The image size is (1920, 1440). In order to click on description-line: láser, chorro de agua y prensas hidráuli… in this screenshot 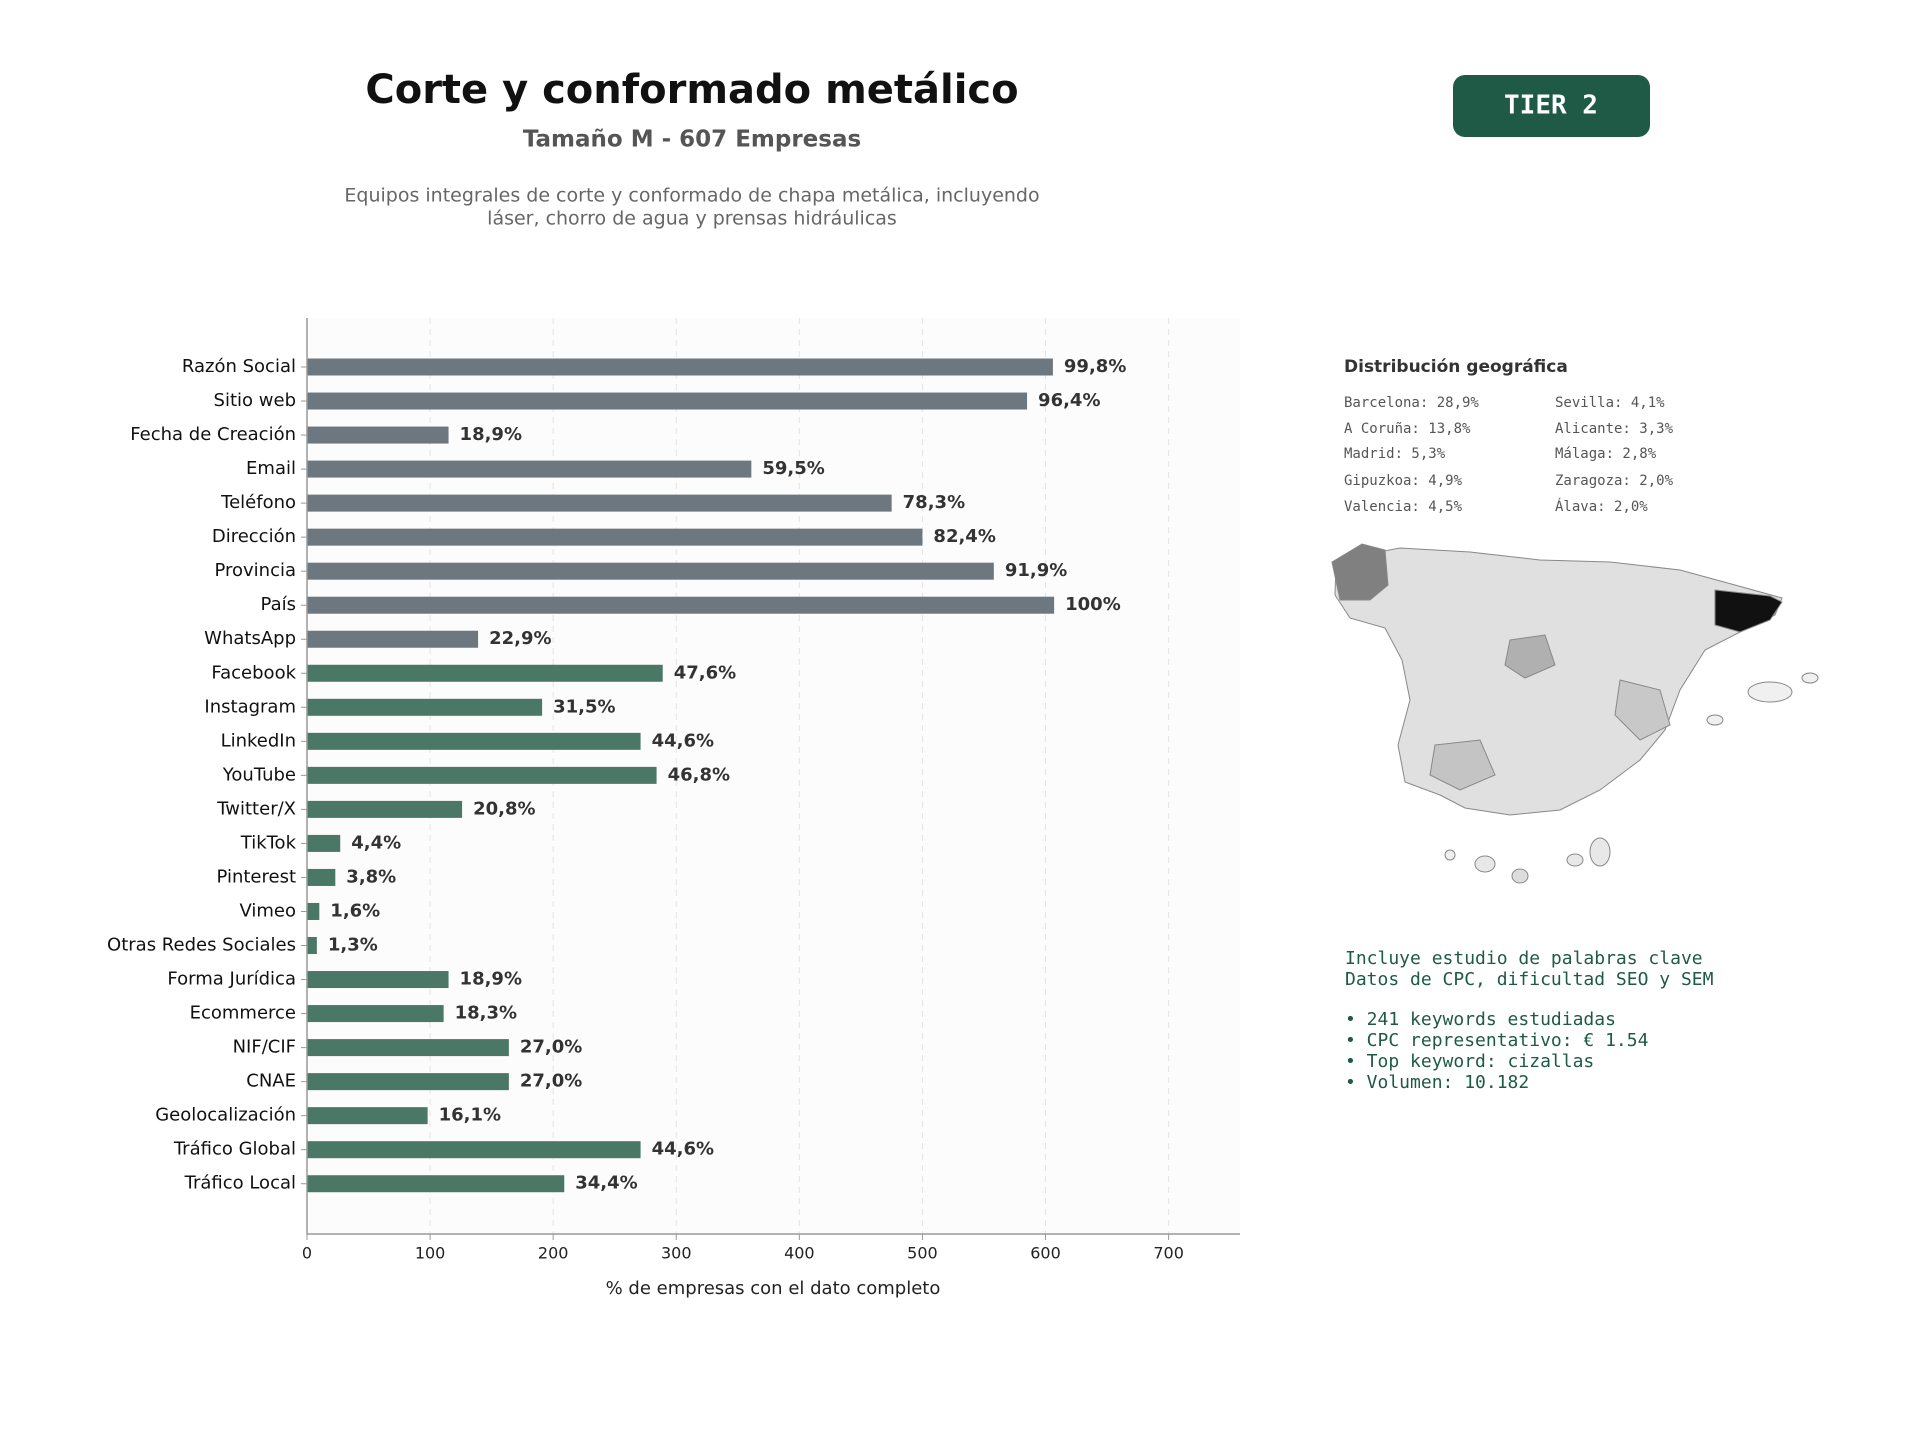, I will do `click(692, 219)`.